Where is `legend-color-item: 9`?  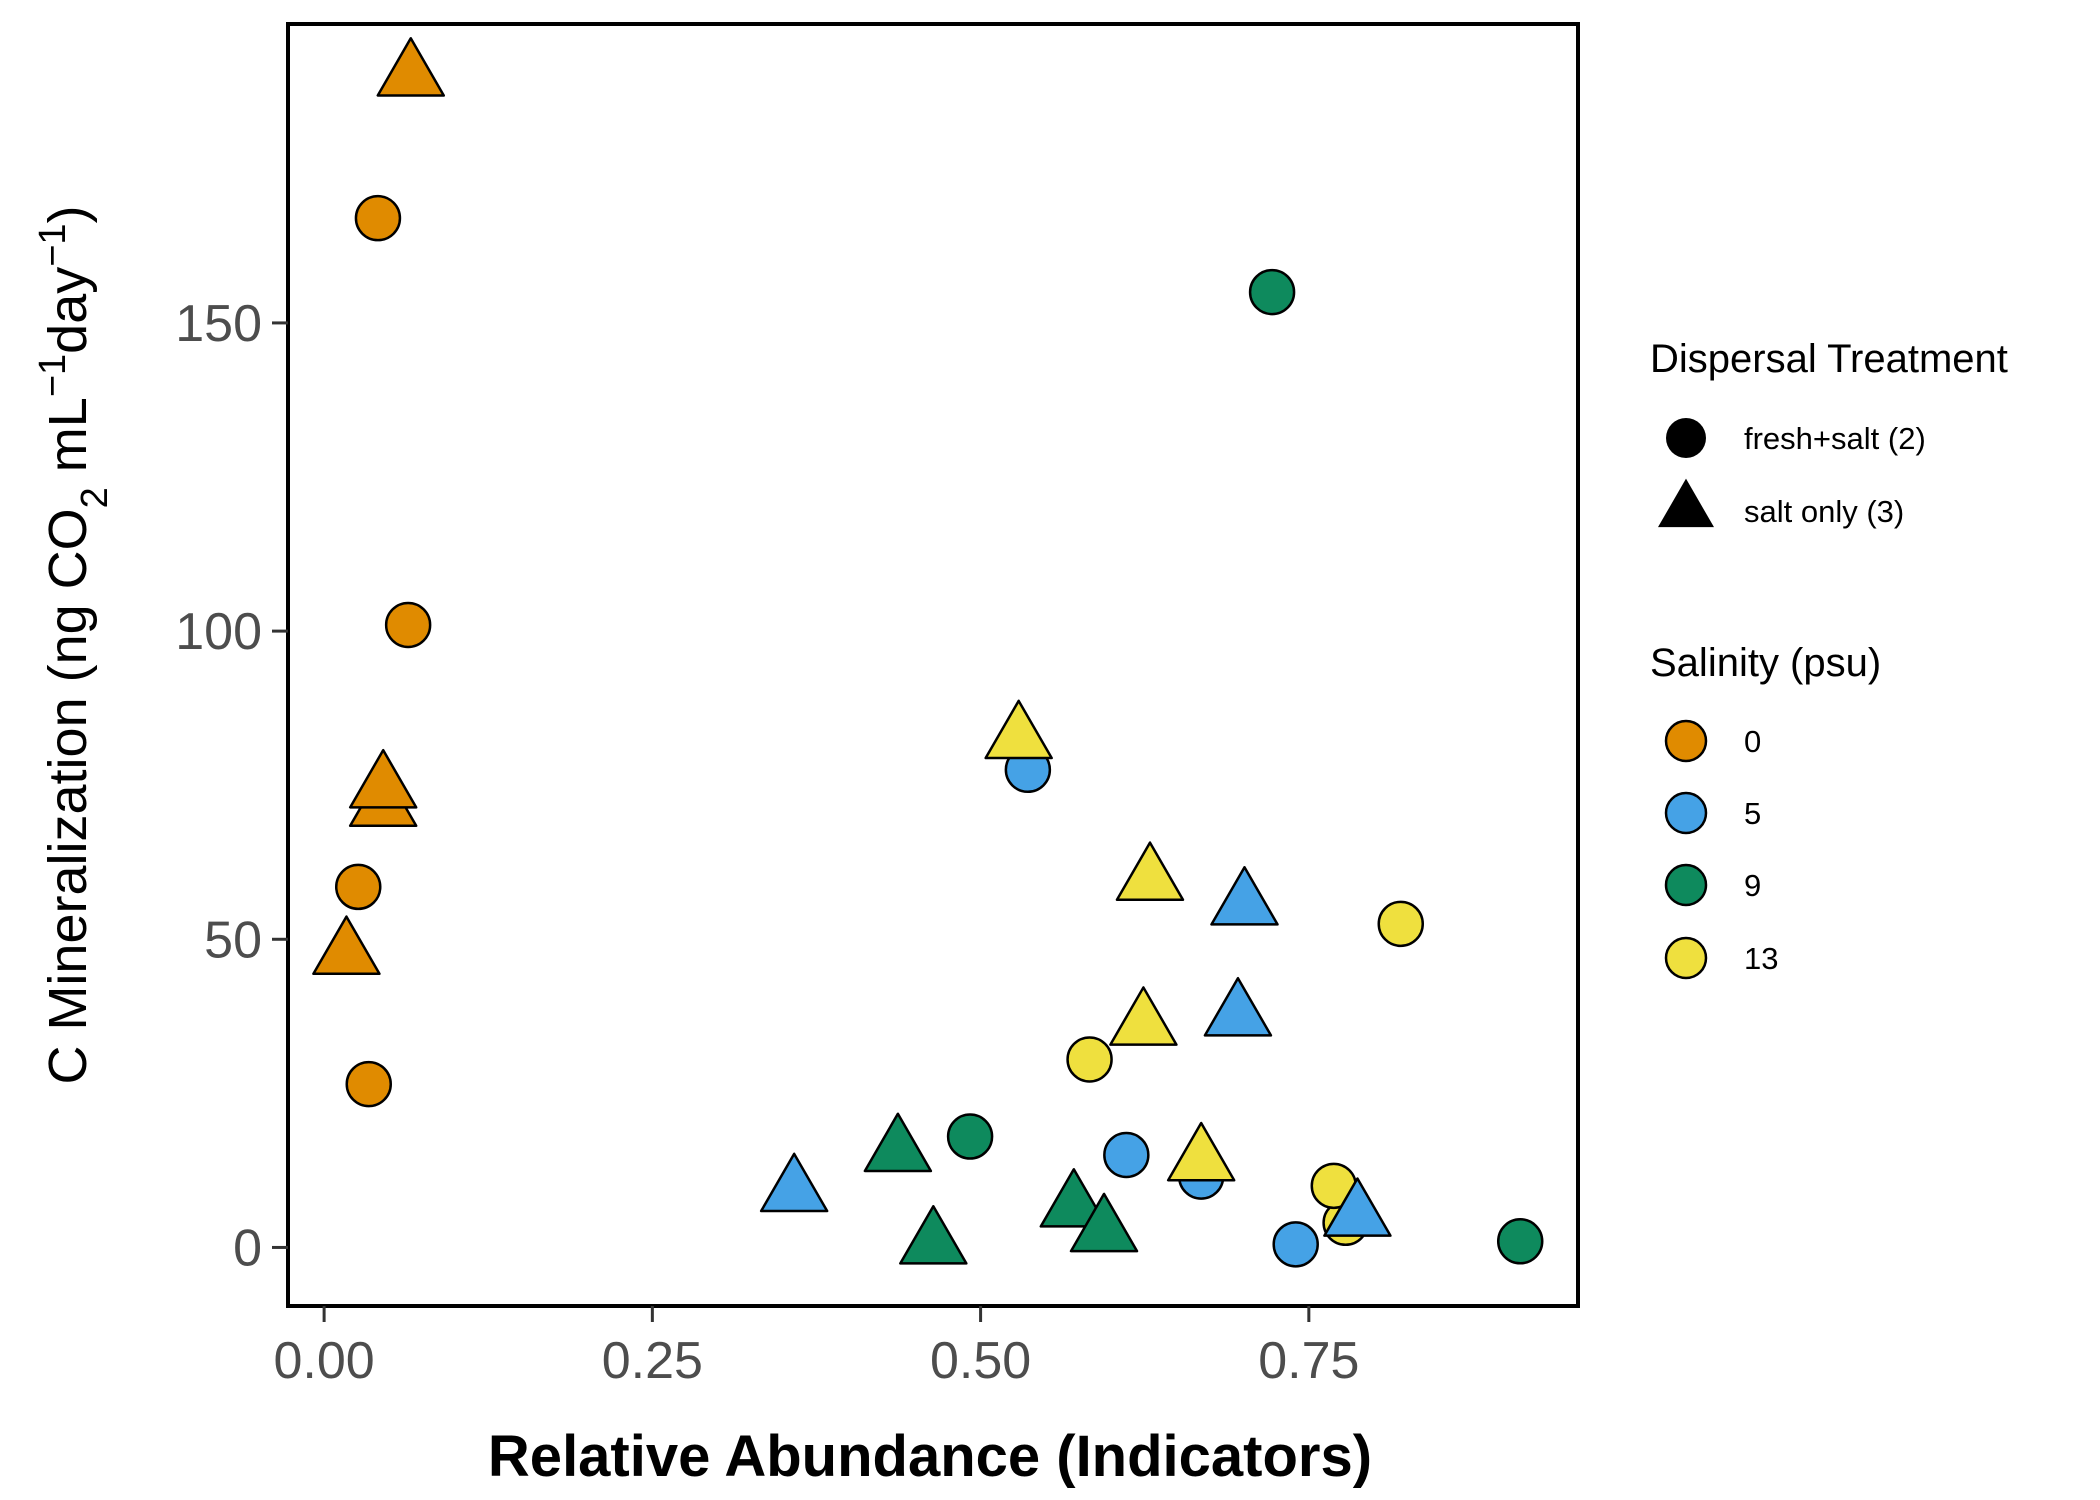 legend-color-item: 9 is located at coordinates (1712, 885).